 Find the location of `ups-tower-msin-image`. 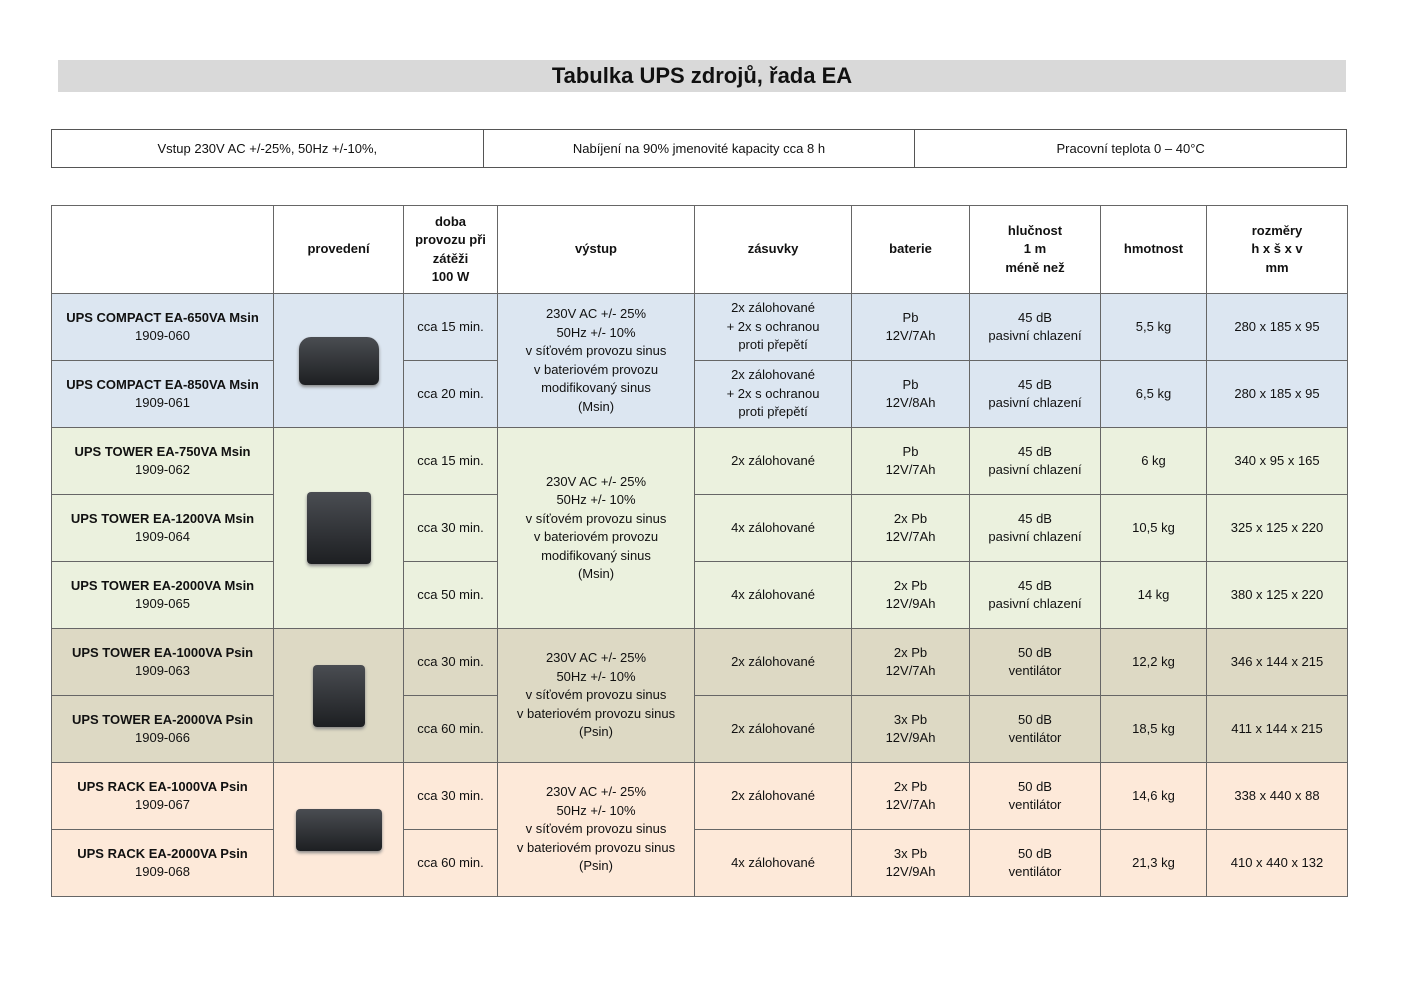

ups-tower-msin-image is located at coordinates (338, 528).